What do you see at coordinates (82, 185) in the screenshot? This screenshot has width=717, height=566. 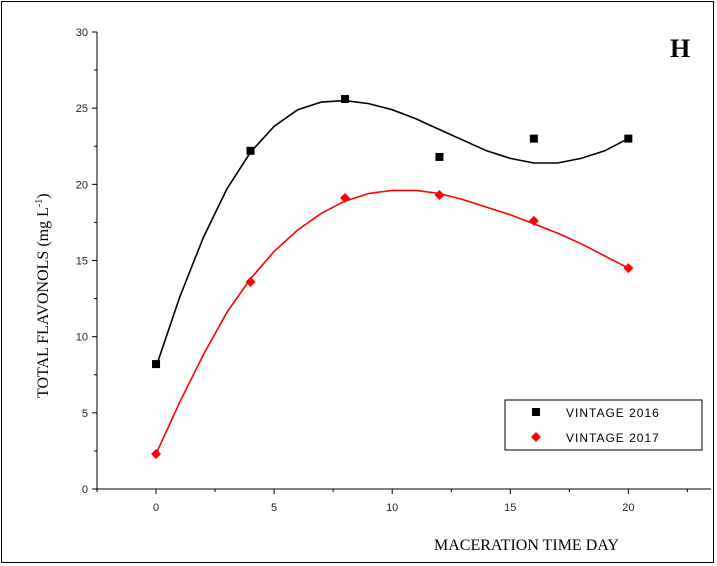 I see `y-tick-label: 20` at bounding box center [82, 185].